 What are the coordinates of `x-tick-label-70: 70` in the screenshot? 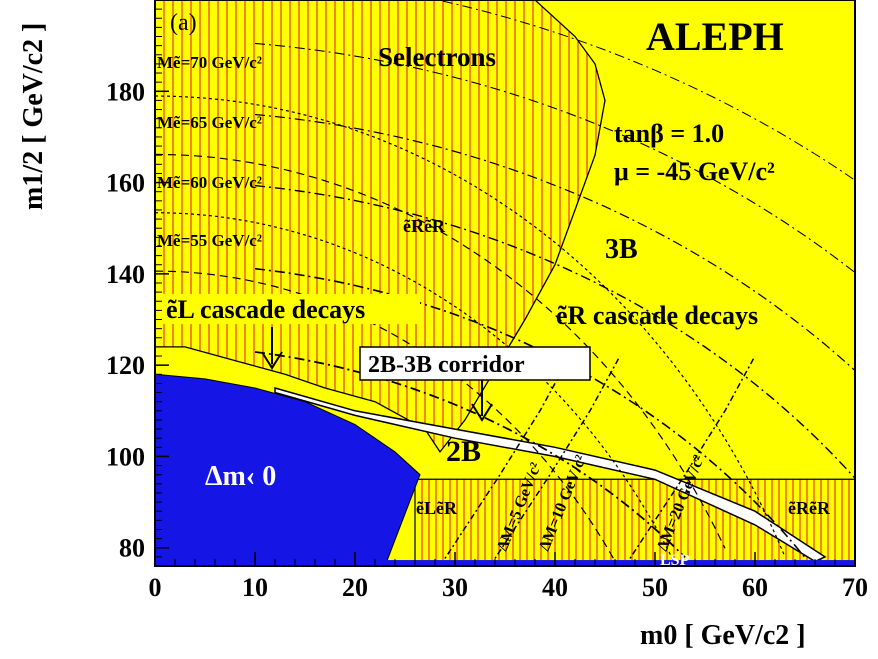 It's located at (855, 587).